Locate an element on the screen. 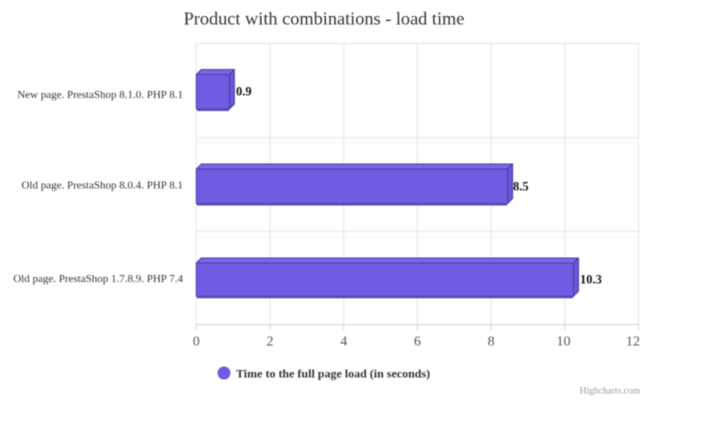 The width and height of the screenshot is (713, 428). svg-text:Product with combinations - lo: Product with combinations - load time is located at coordinates (324, 19).